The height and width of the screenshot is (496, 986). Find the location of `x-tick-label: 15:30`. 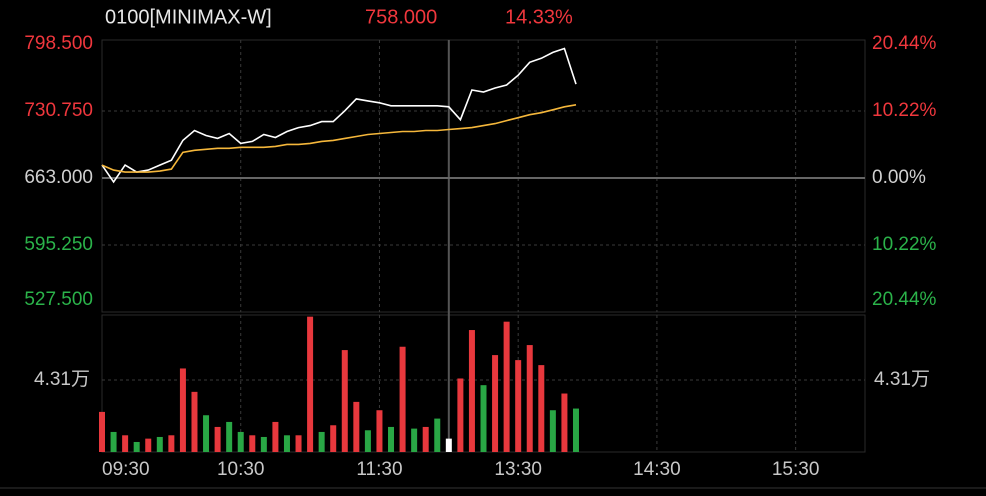

x-tick-label: 15:30 is located at coordinates (796, 469).